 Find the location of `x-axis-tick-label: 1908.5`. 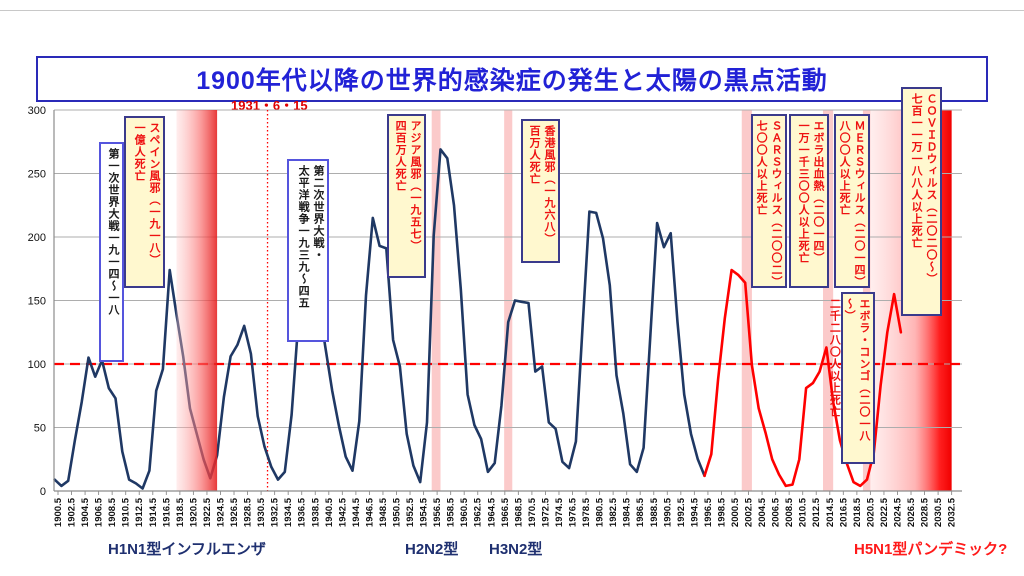

x-axis-tick-label: 1908.5 is located at coordinates (112, 512).